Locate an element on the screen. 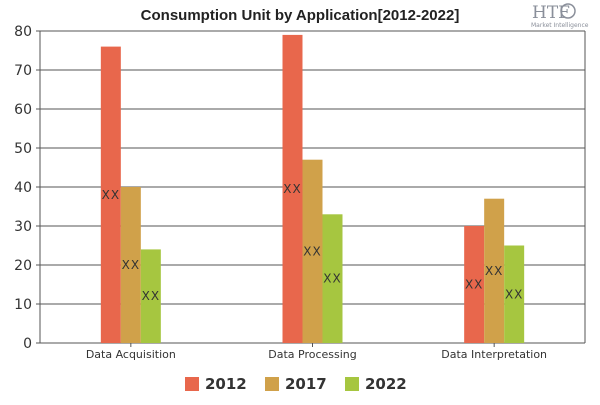 This screenshot has width=600, height=405. y-tick-label: 30 is located at coordinates (23, 227).